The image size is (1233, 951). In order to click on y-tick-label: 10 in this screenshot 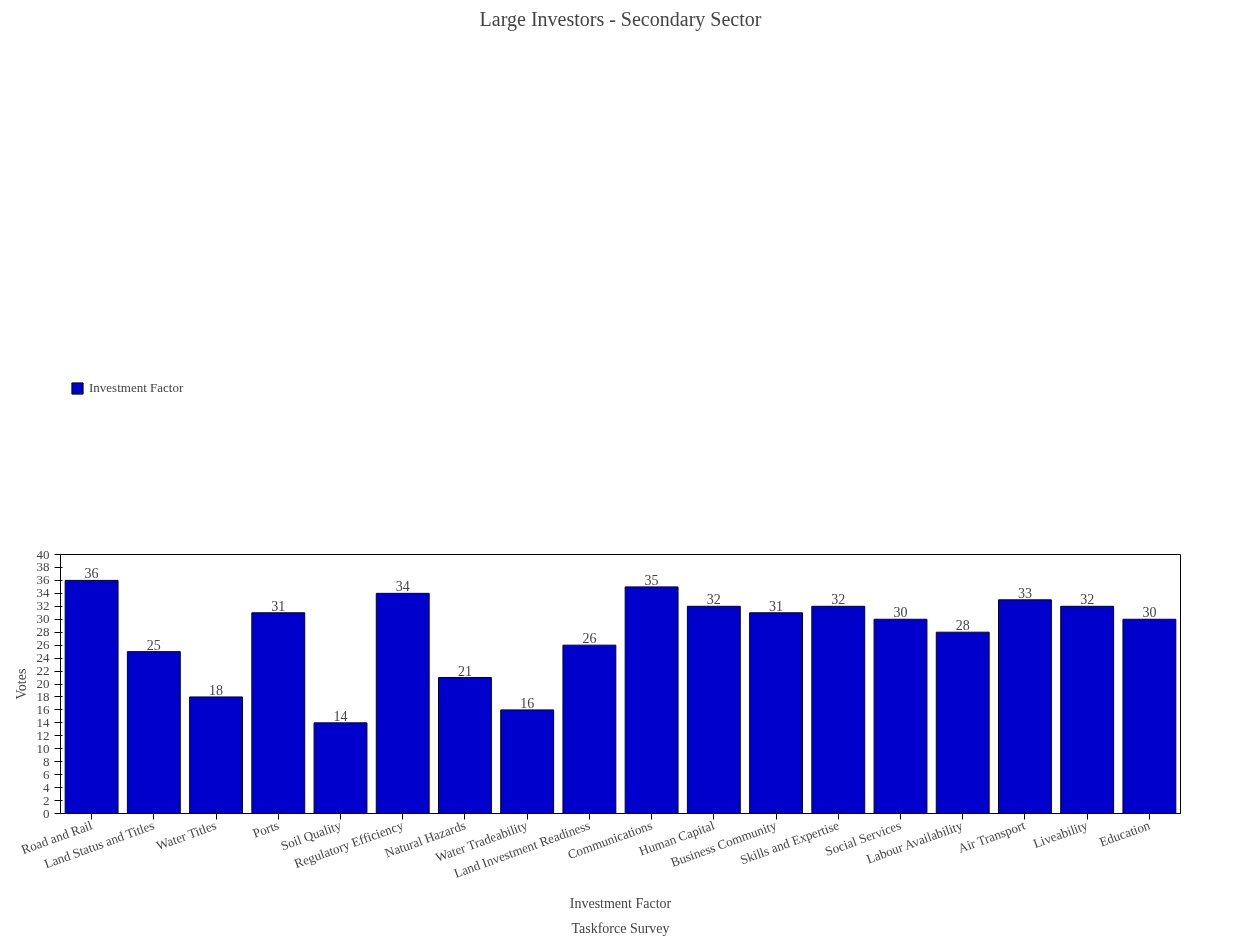, I will do `click(43, 748)`.